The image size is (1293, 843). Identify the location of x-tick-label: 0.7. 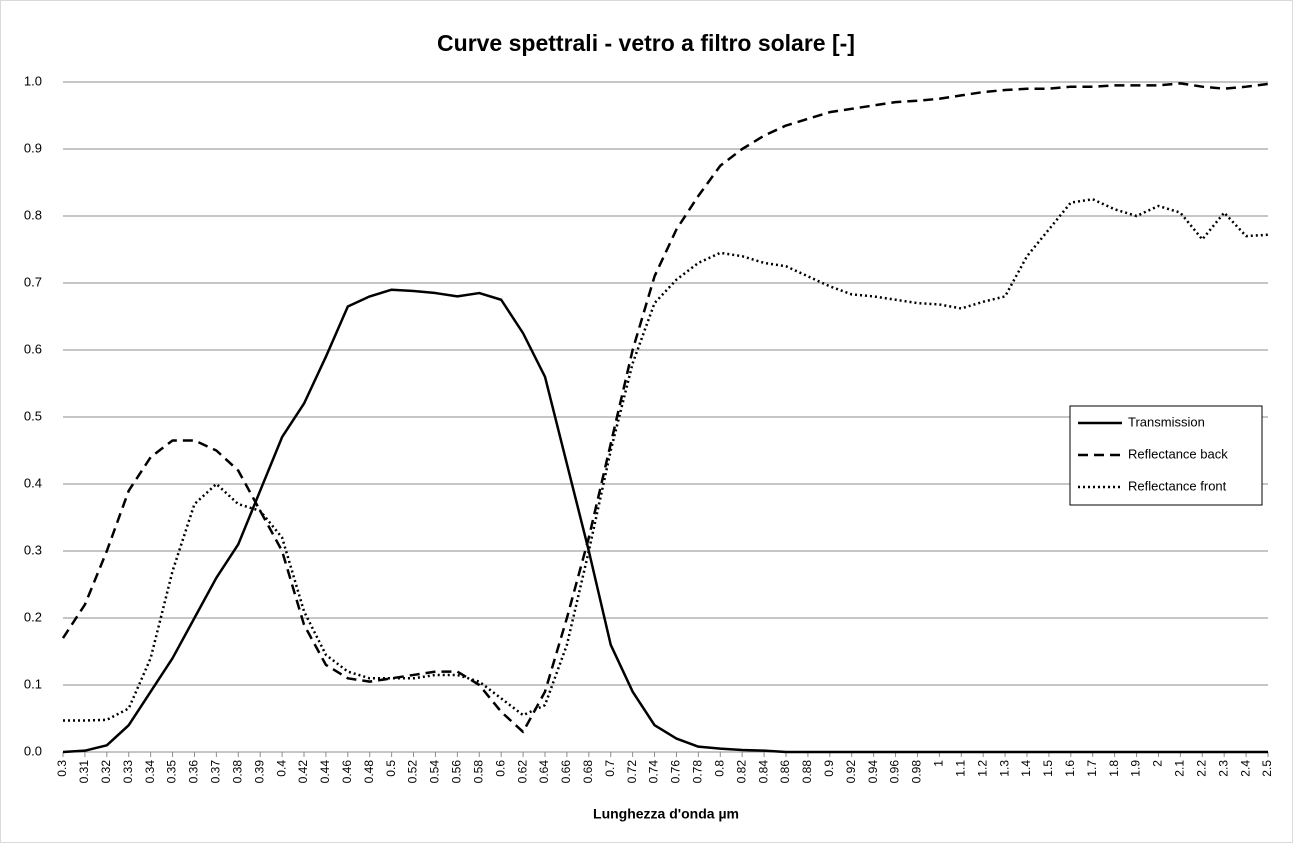
(610, 768).